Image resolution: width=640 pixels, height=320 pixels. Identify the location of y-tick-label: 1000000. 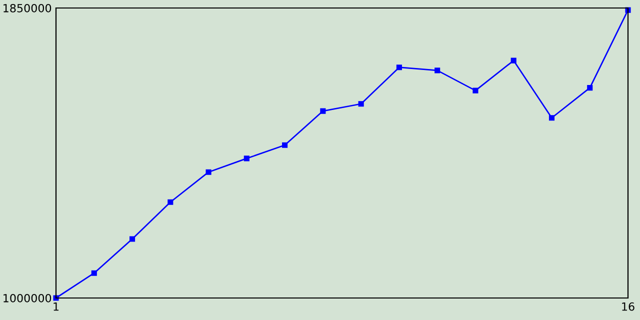
(28, 298).